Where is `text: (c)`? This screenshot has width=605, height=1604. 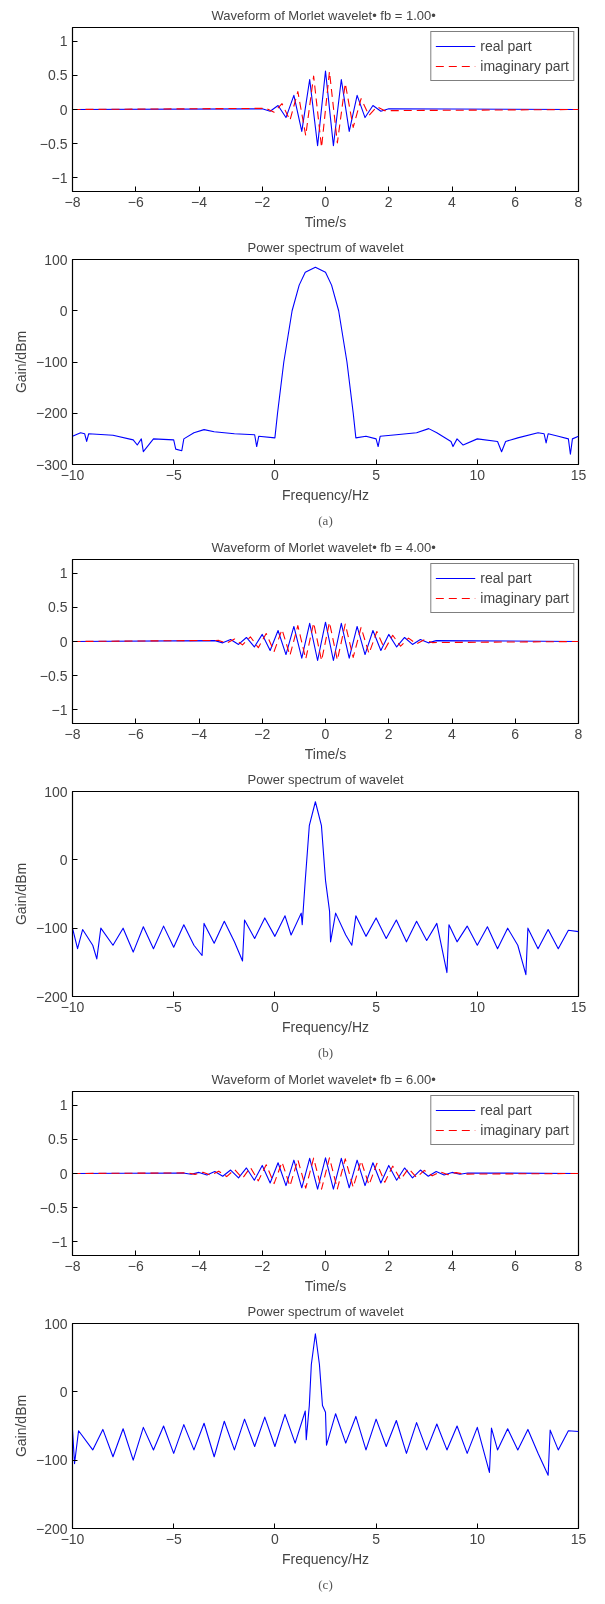
text: (c) is located at coordinates (325, 1584).